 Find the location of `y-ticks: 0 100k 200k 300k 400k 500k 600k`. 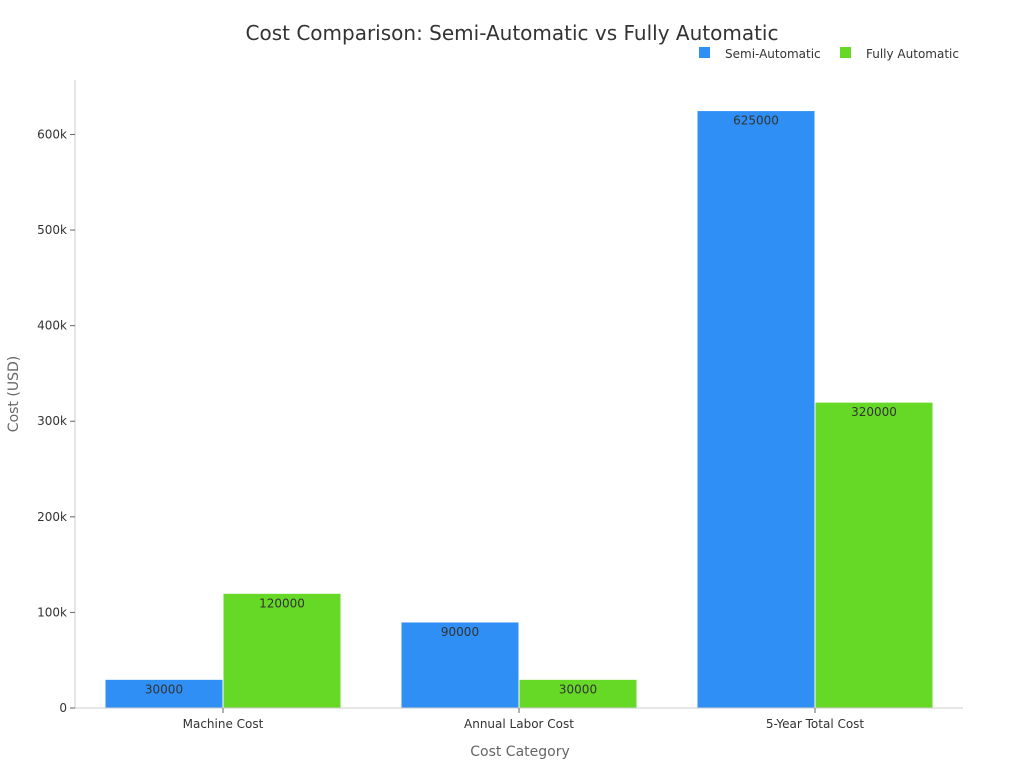

y-ticks: 0 100k 200k 300k 400k 500k 600k is located at coordinates (56, 421).